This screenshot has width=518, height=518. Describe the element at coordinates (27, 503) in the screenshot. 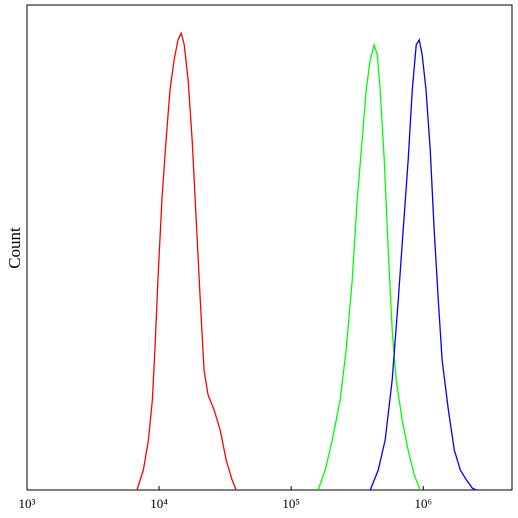

I see `x-tick-label: 10³` at that location.